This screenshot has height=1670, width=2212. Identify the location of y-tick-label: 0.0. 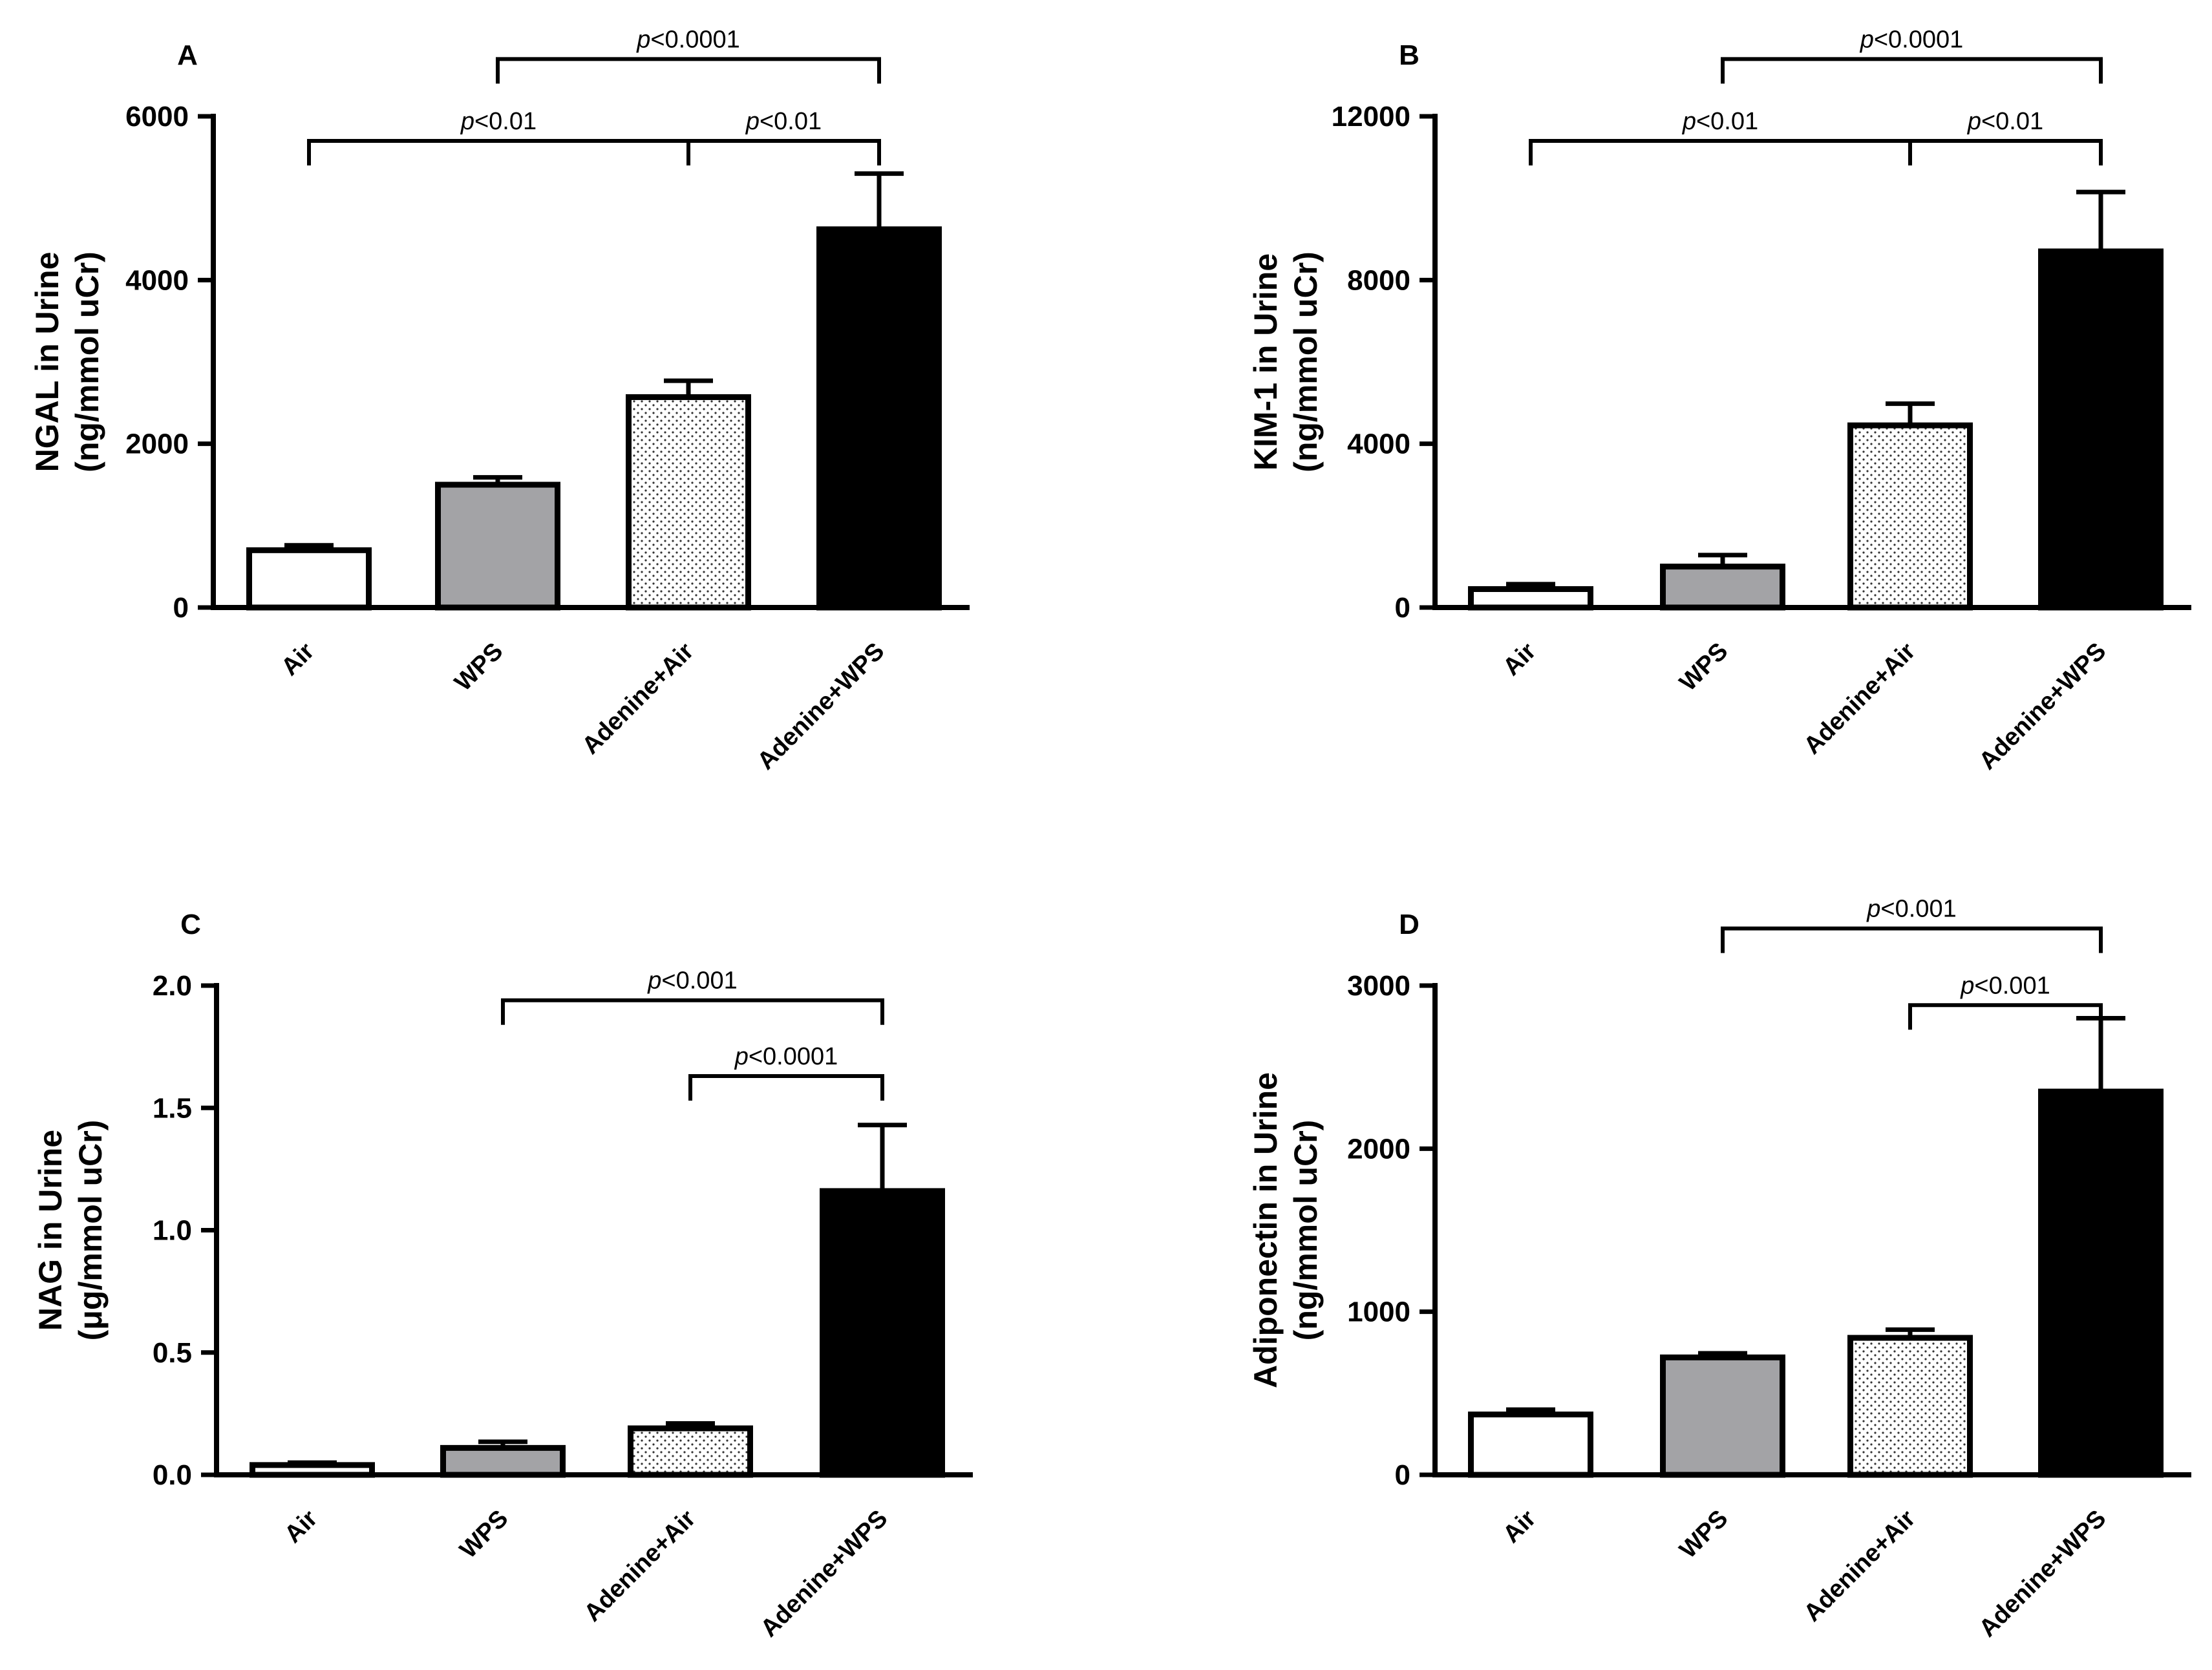
(172, 1475).